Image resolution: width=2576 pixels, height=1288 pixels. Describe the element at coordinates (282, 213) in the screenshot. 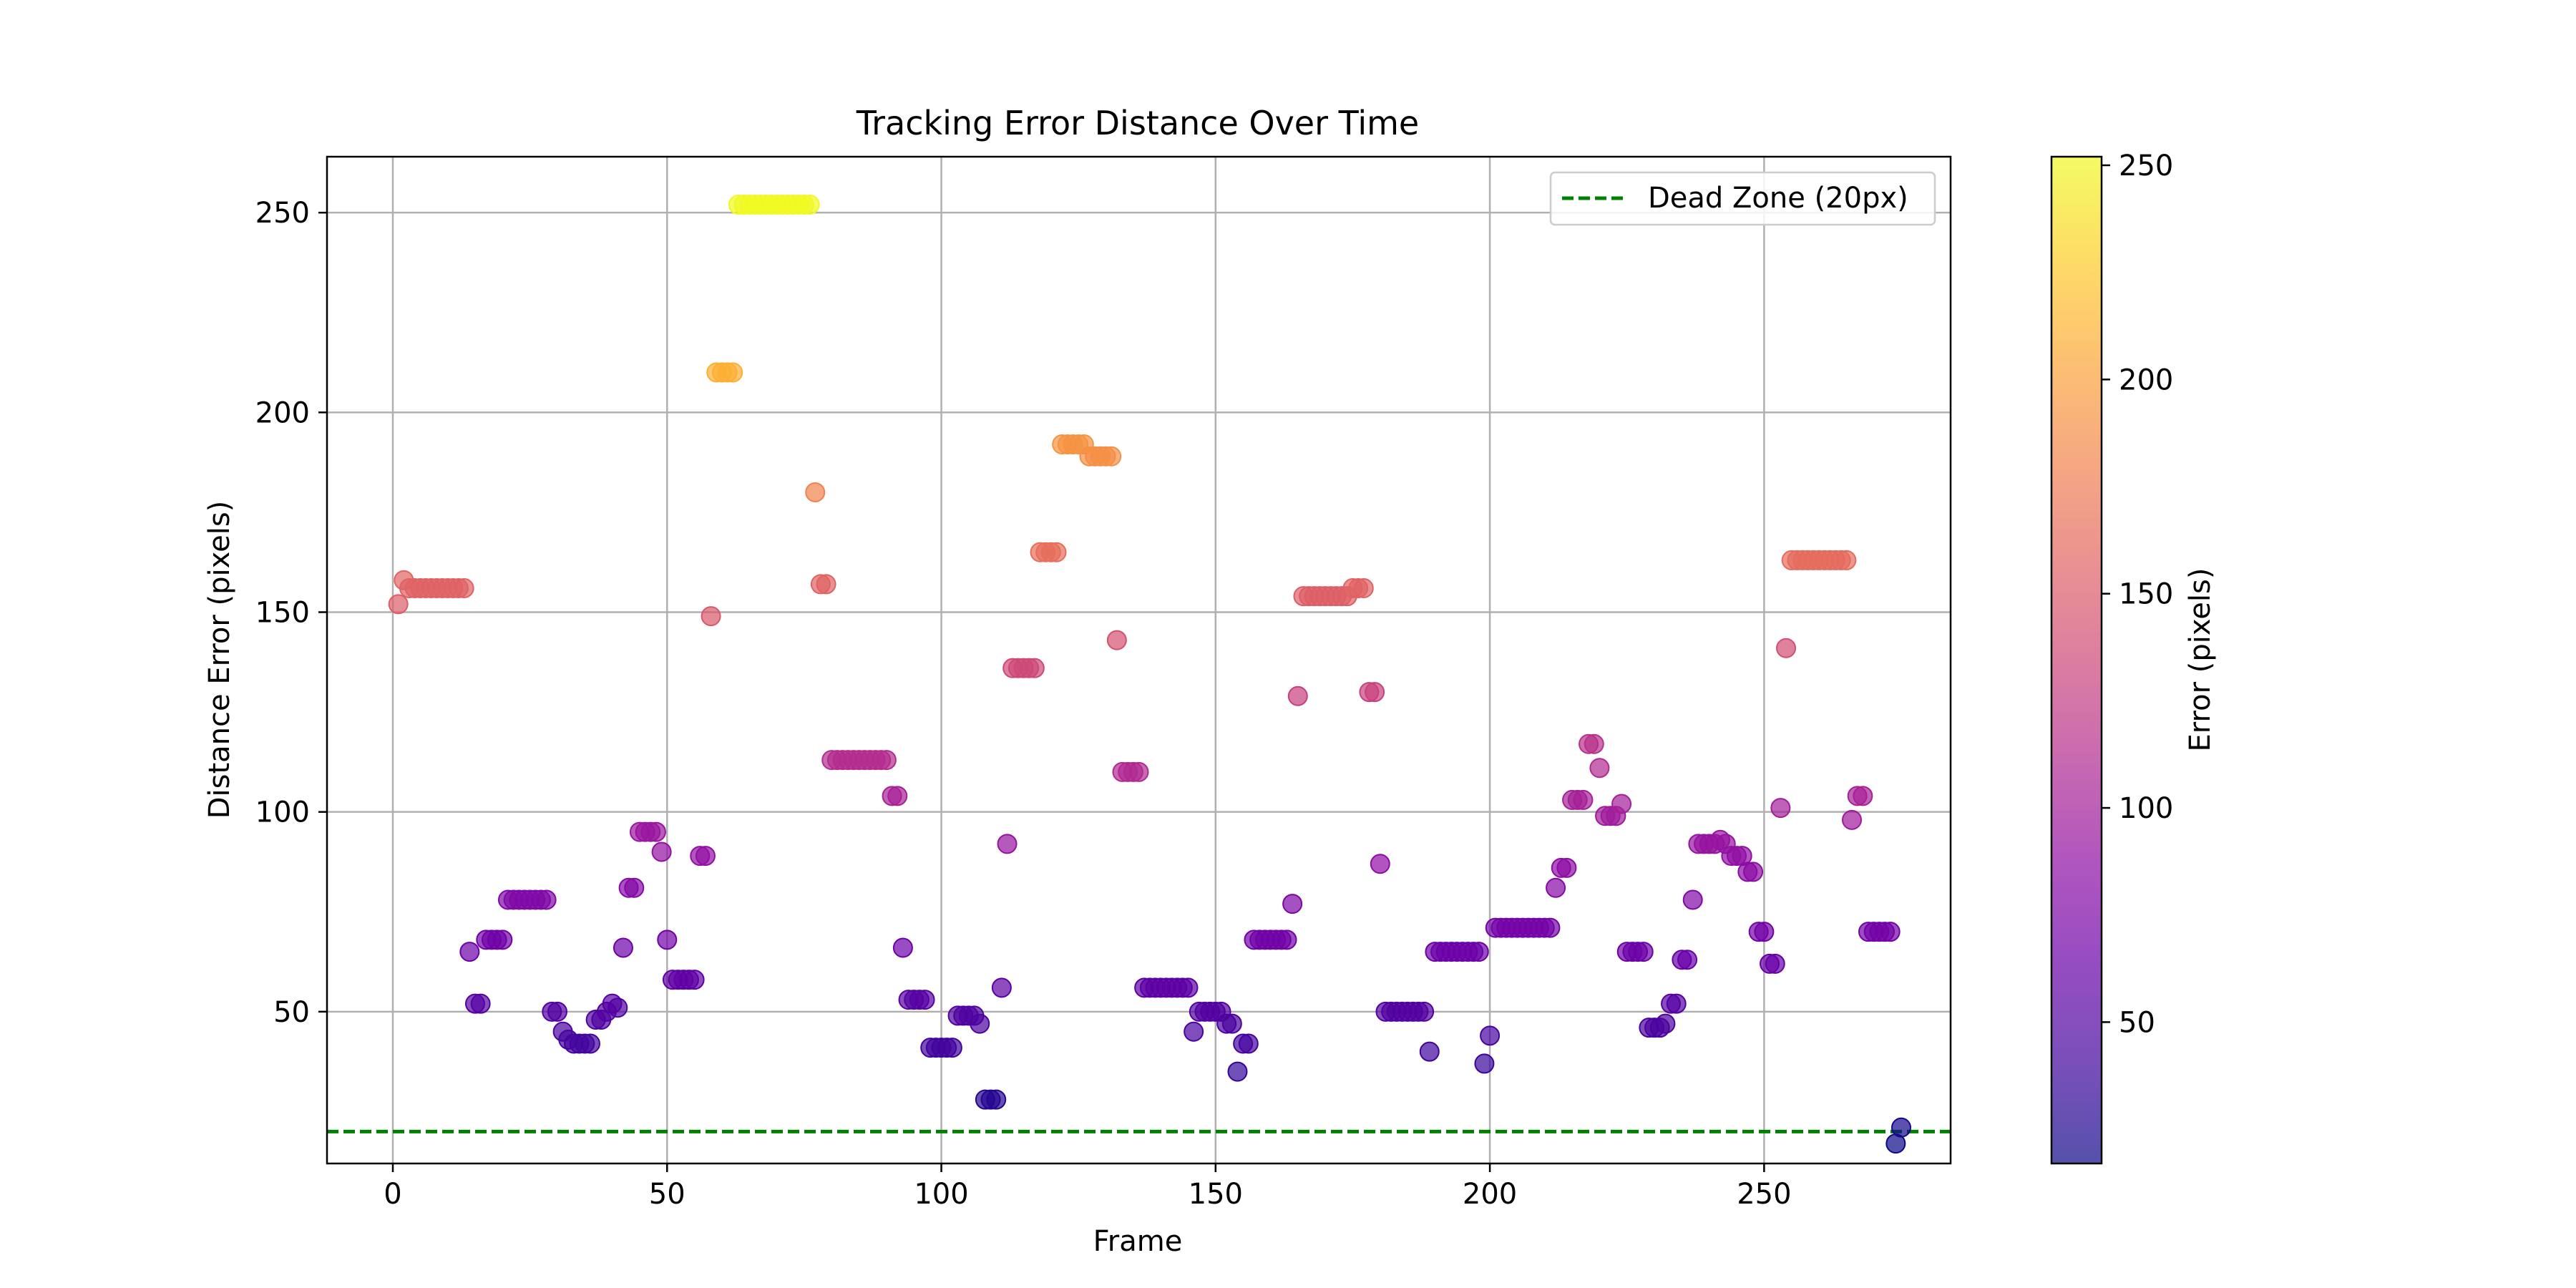

I see `y-tick-label: 250` at that location.